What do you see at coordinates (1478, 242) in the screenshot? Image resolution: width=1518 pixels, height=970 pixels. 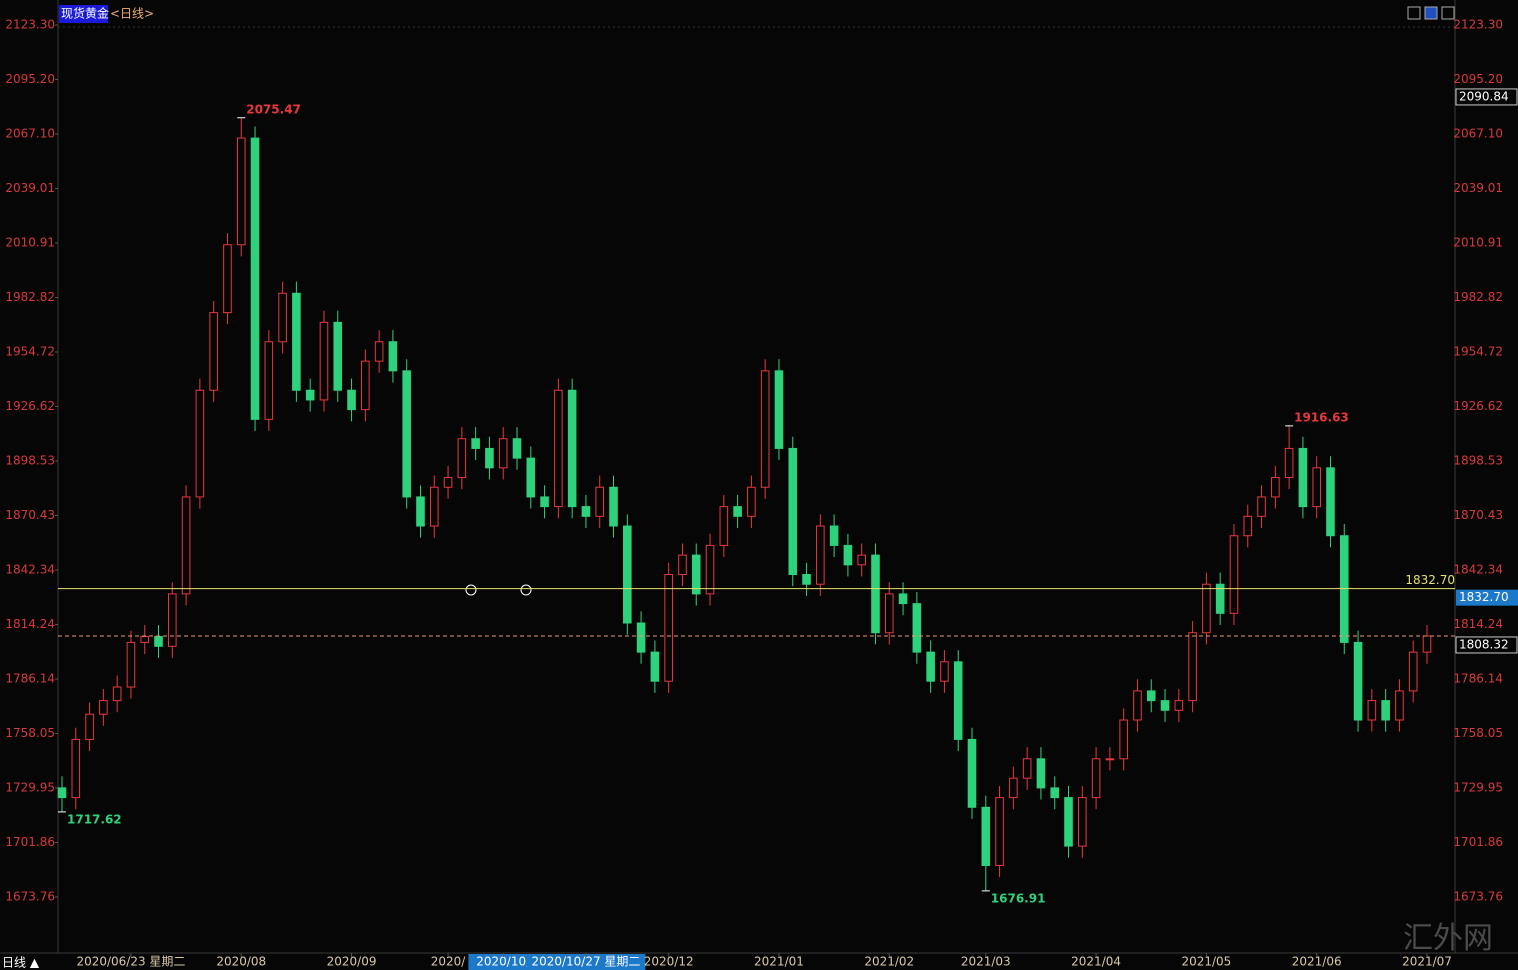 I see `y-tick-label-right: 2010.91` at bounding box center [1478, 242].